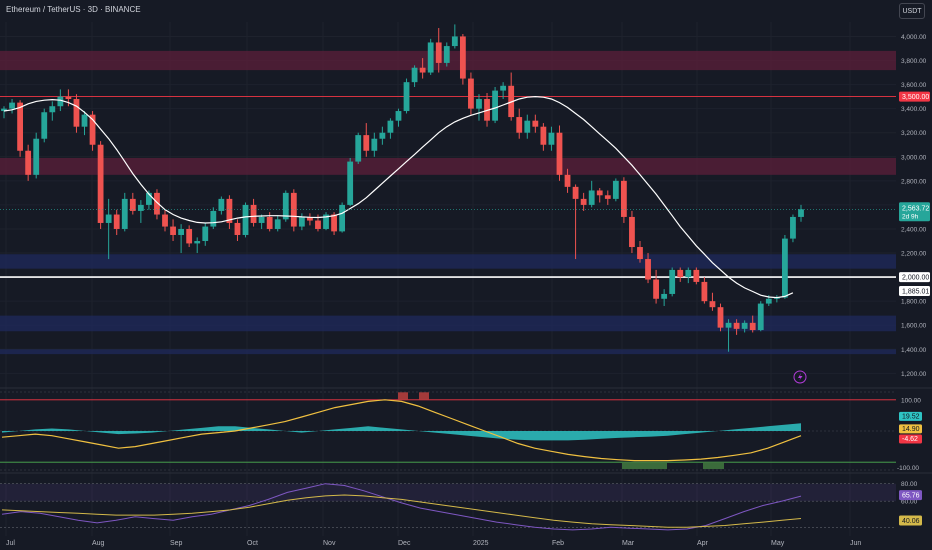  I want to click on svg-text: 1,885.01, so click(915, 291).